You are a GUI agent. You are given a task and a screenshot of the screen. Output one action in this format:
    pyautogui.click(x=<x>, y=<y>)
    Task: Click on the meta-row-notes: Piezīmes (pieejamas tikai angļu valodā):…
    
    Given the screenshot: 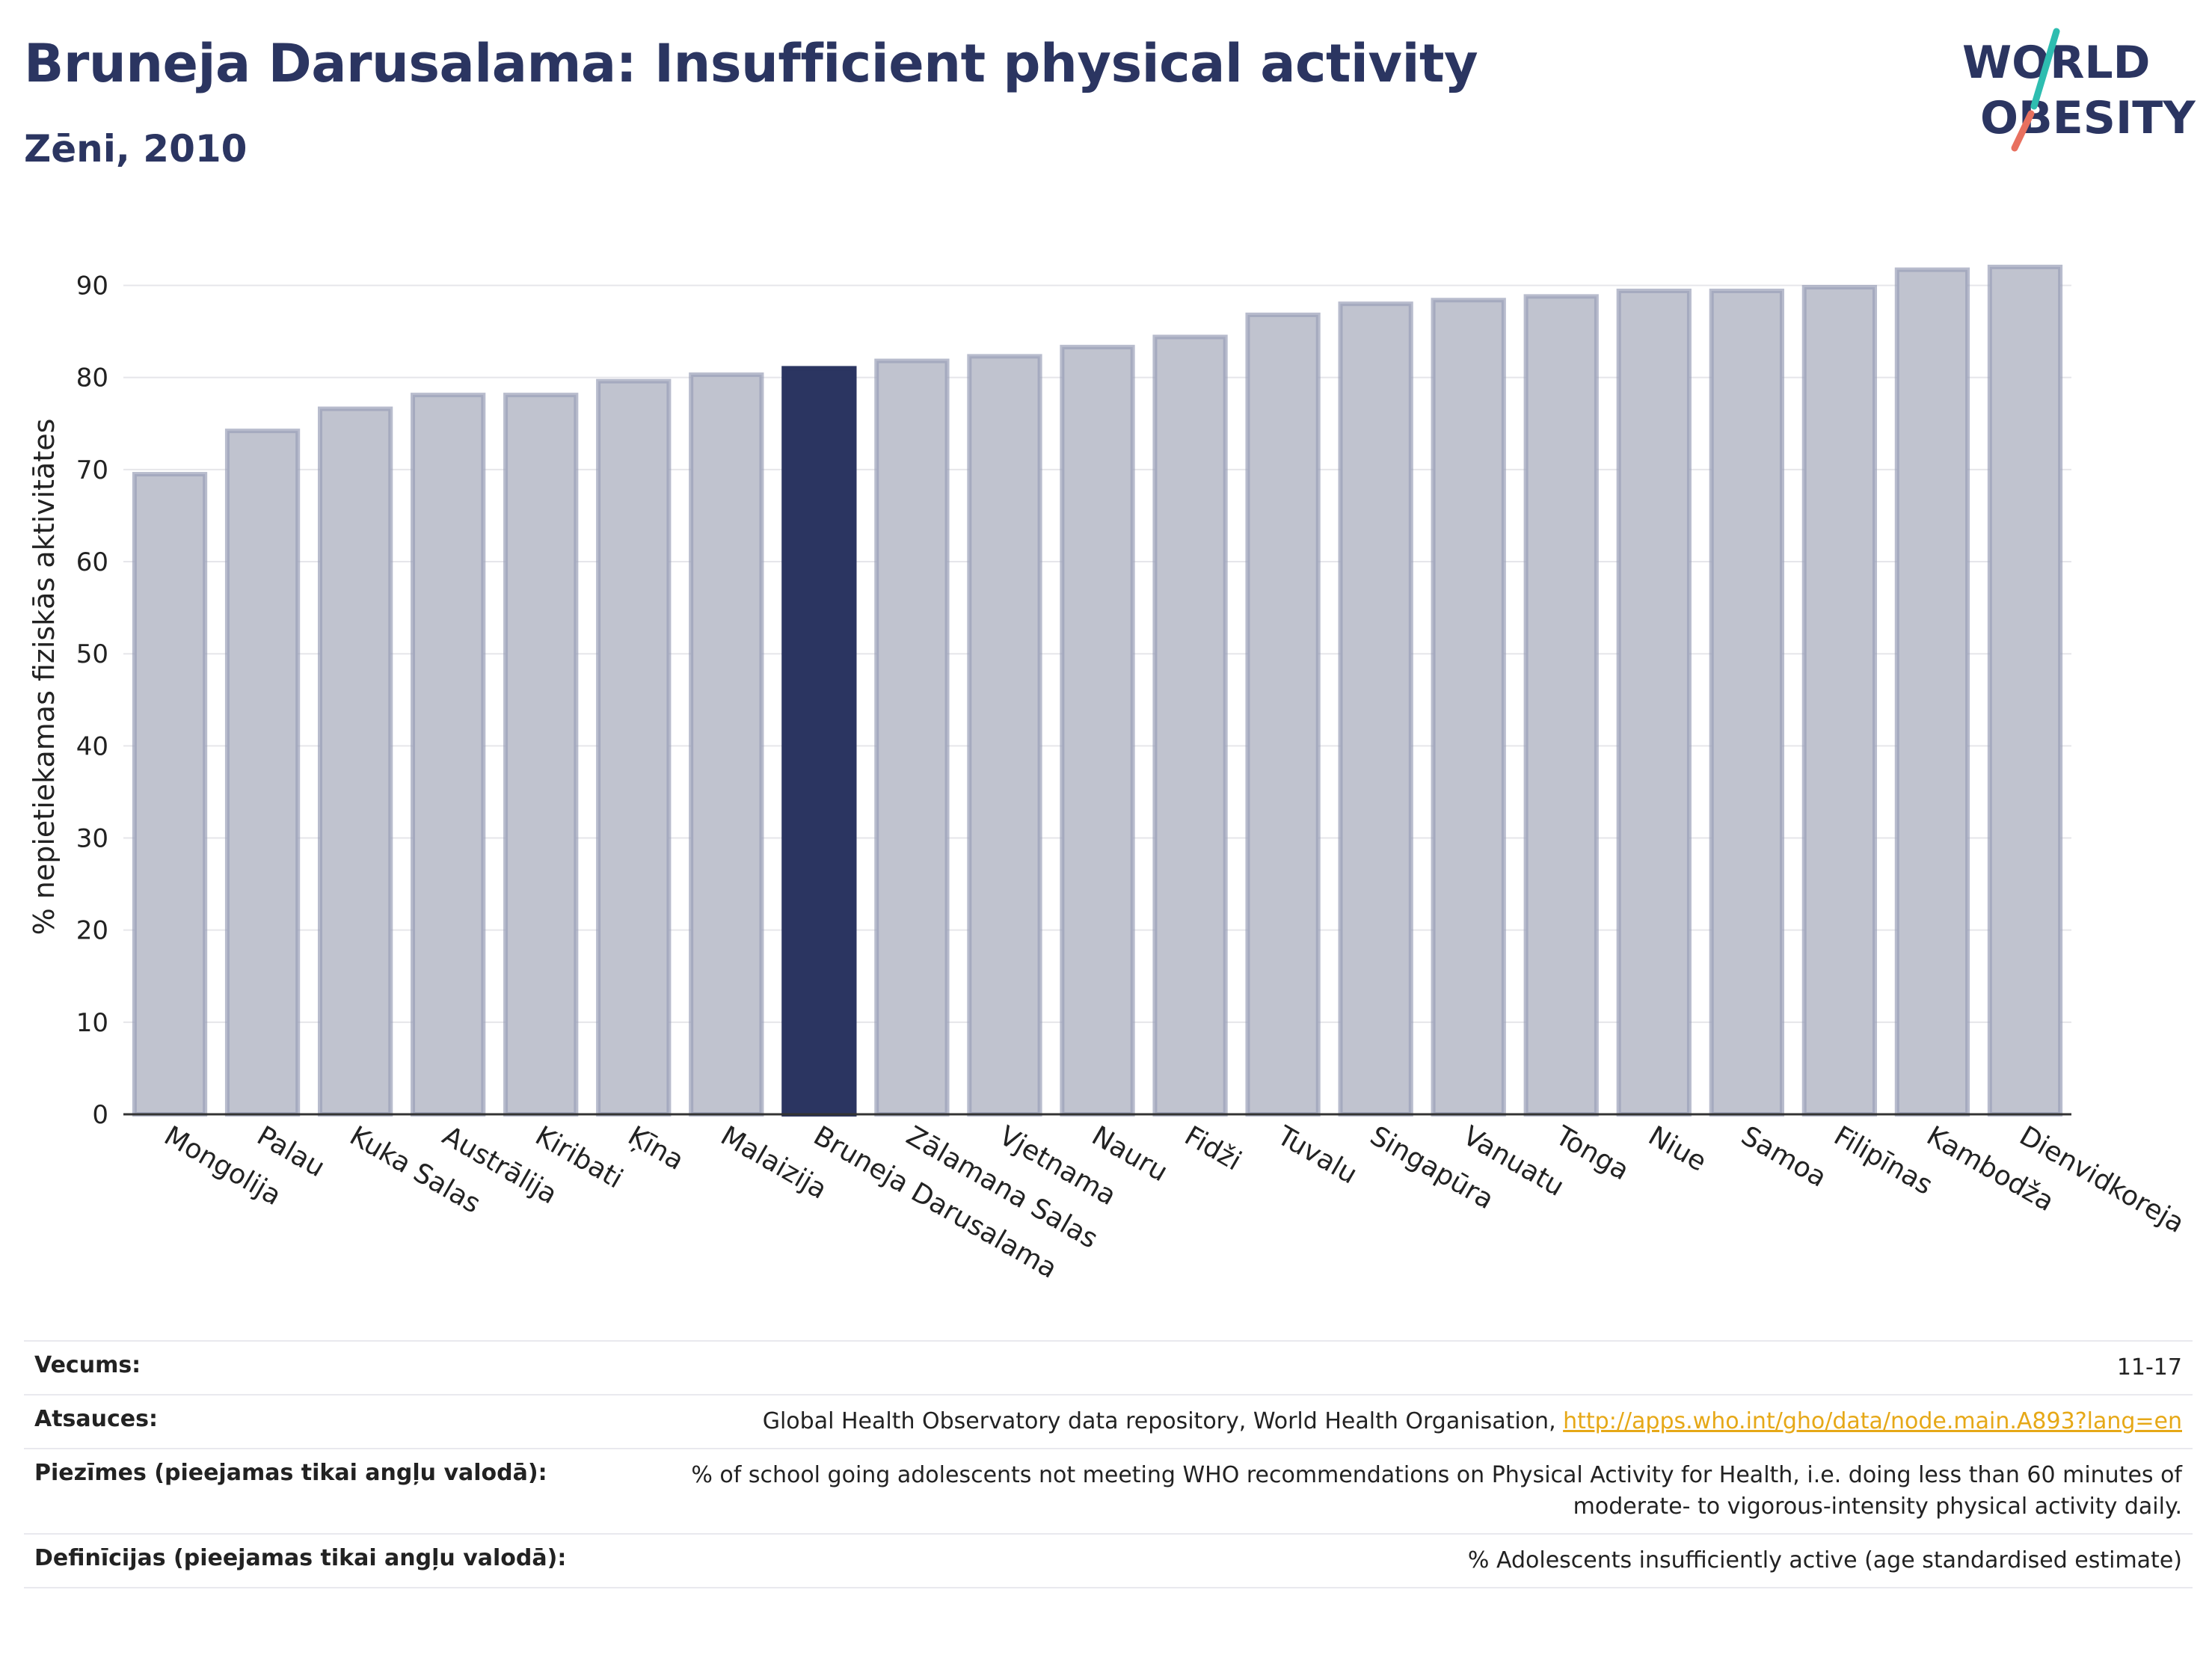 What is the action you would take?
    pyautogui.click(x=1108, y=1491)
    